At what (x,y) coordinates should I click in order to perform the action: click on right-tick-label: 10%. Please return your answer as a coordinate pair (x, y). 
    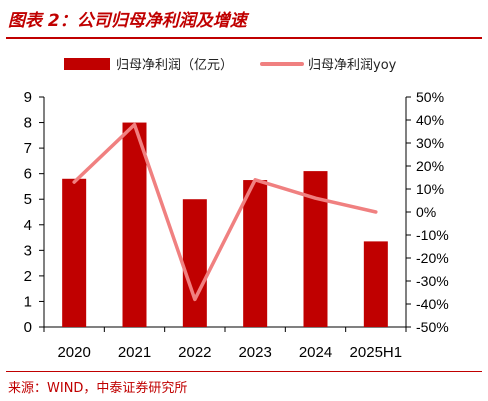
    Looking at the image, I should click on (430, 189).